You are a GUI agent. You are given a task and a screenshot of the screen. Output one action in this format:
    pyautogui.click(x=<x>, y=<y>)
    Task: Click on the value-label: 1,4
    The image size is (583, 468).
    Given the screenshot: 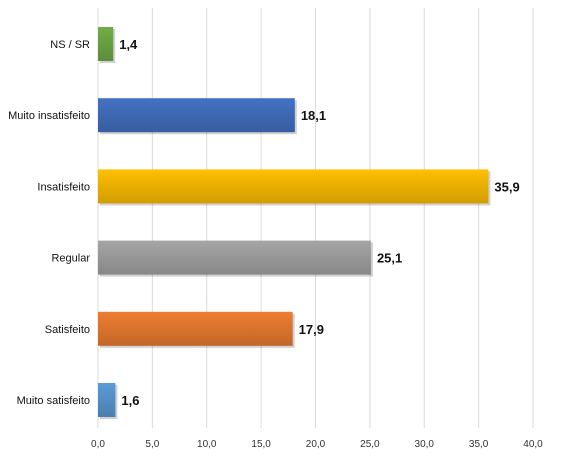 What is the action you would take?
    pyautogui.click(x=128, y=44)
    